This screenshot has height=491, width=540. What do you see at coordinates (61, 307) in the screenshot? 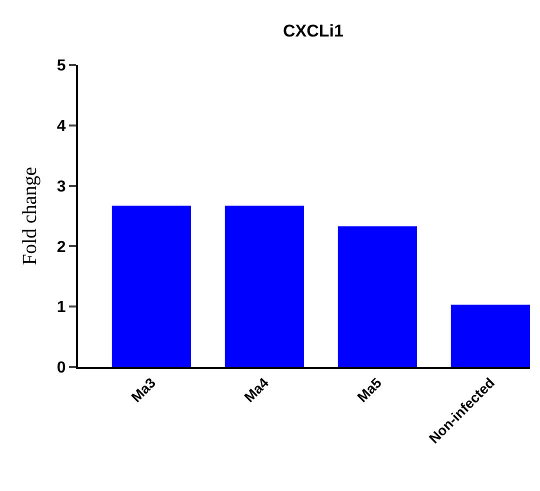
I see `y-tick-label: 1` at bounding box center [61, 307].